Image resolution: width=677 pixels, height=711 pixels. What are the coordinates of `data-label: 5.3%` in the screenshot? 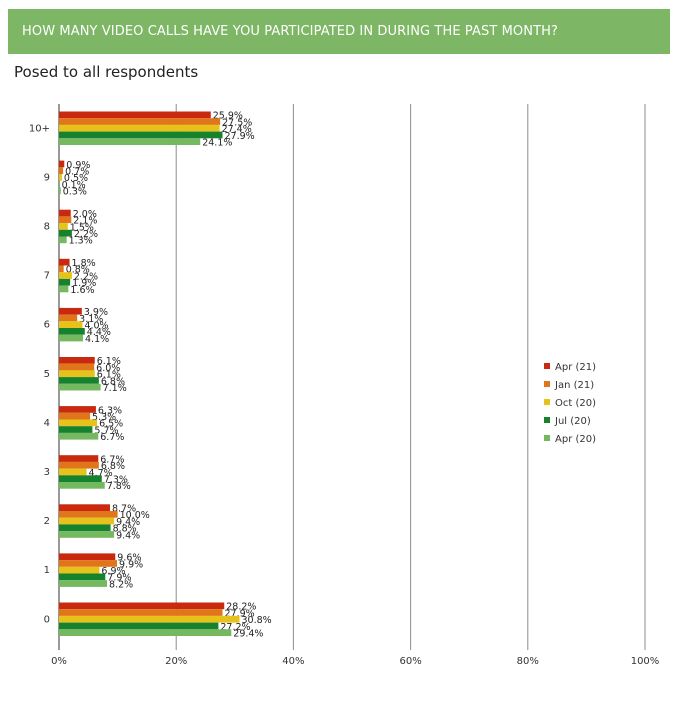 It's located at (104, 417).